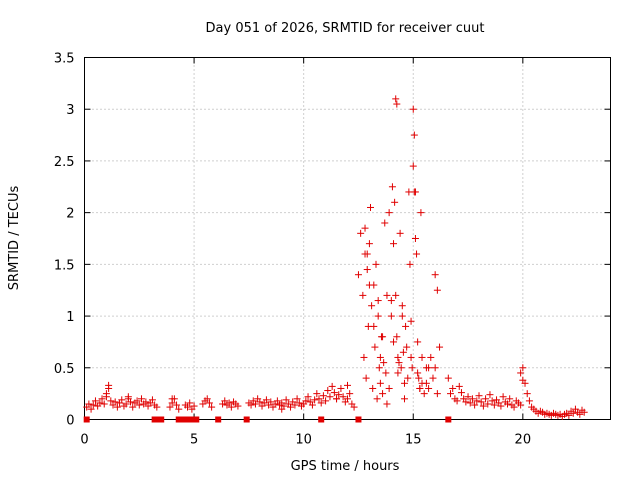 Image resolution: width=640 pixels, height=480 pixels. Describe the element at coordinates (70, 421) in the screenshot. I see `y-tick-label: 0` at that location.